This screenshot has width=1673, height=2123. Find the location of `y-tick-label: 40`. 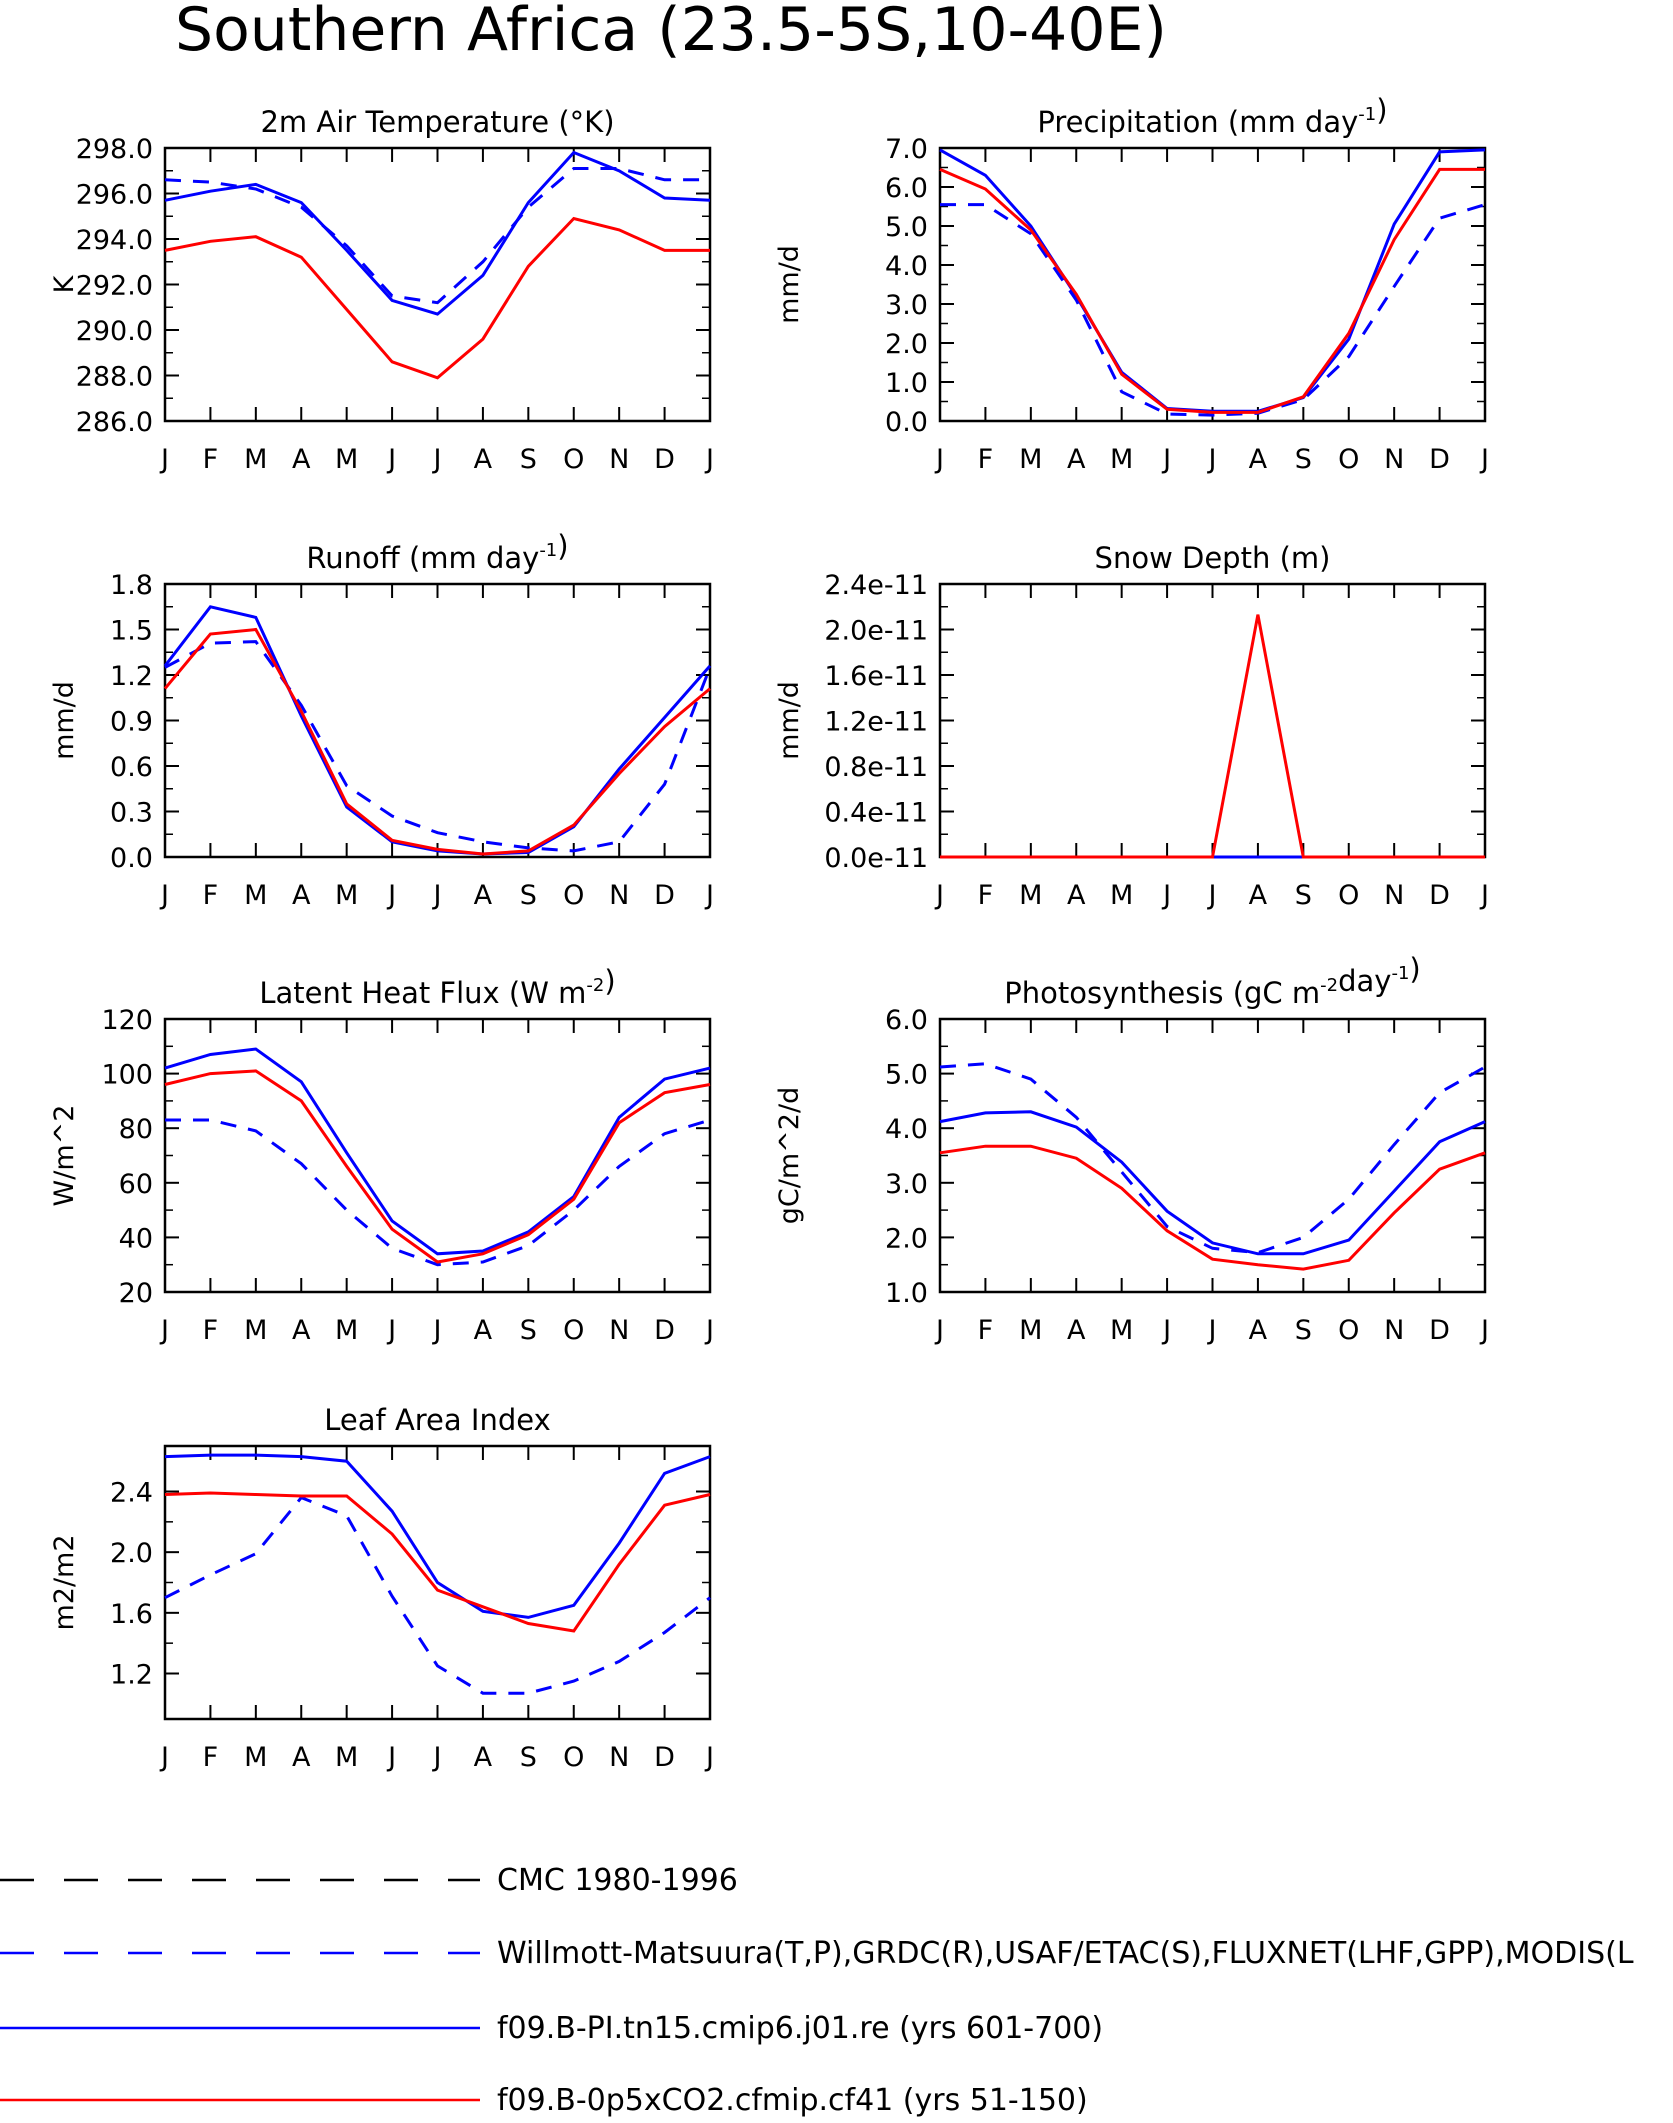

y-tick-label: 40 is located at coordinates (136, 1238).